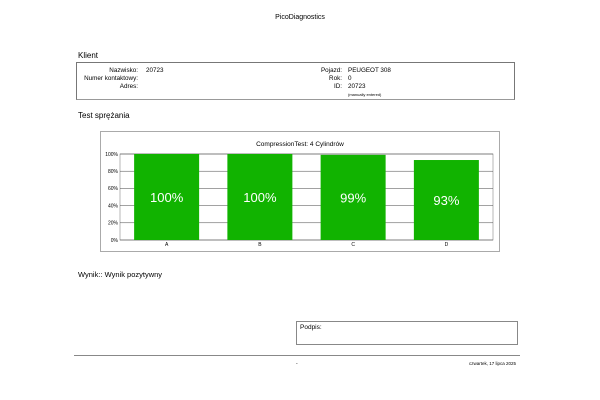 The image size is (600, 400). I want to click on x-tick-label: B, so click(260, 245).